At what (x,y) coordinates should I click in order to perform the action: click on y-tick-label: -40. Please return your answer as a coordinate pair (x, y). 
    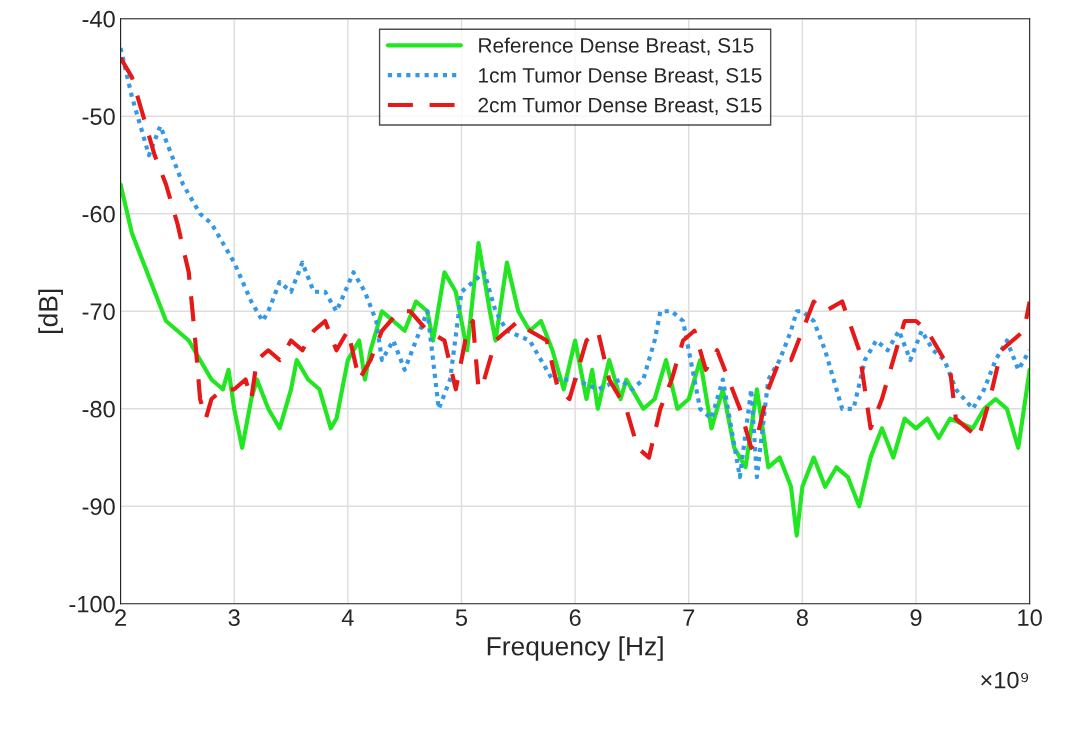
    Looking at the image, I should click on (98, 19).